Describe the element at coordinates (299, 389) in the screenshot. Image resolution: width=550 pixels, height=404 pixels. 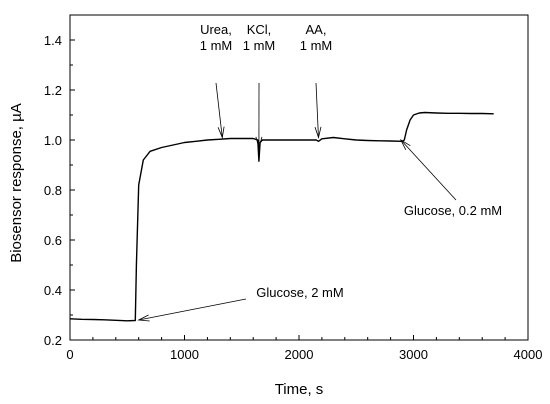
I see `x-axis-title: Time, s` at that location.